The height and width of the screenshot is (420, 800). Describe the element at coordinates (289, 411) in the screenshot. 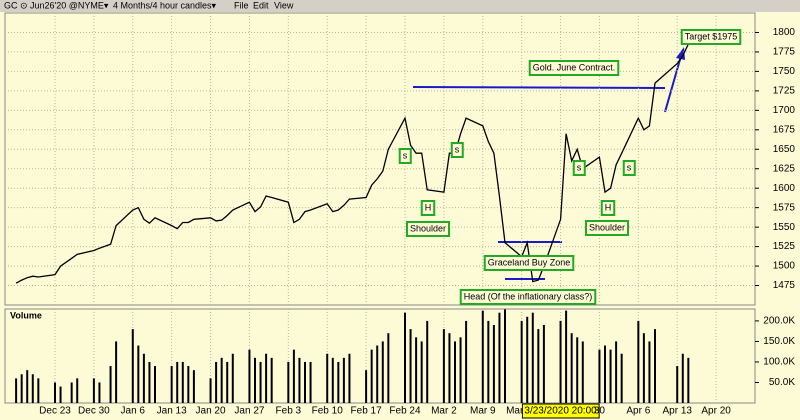

I see `x-tick-label: Feb 3` at that location.